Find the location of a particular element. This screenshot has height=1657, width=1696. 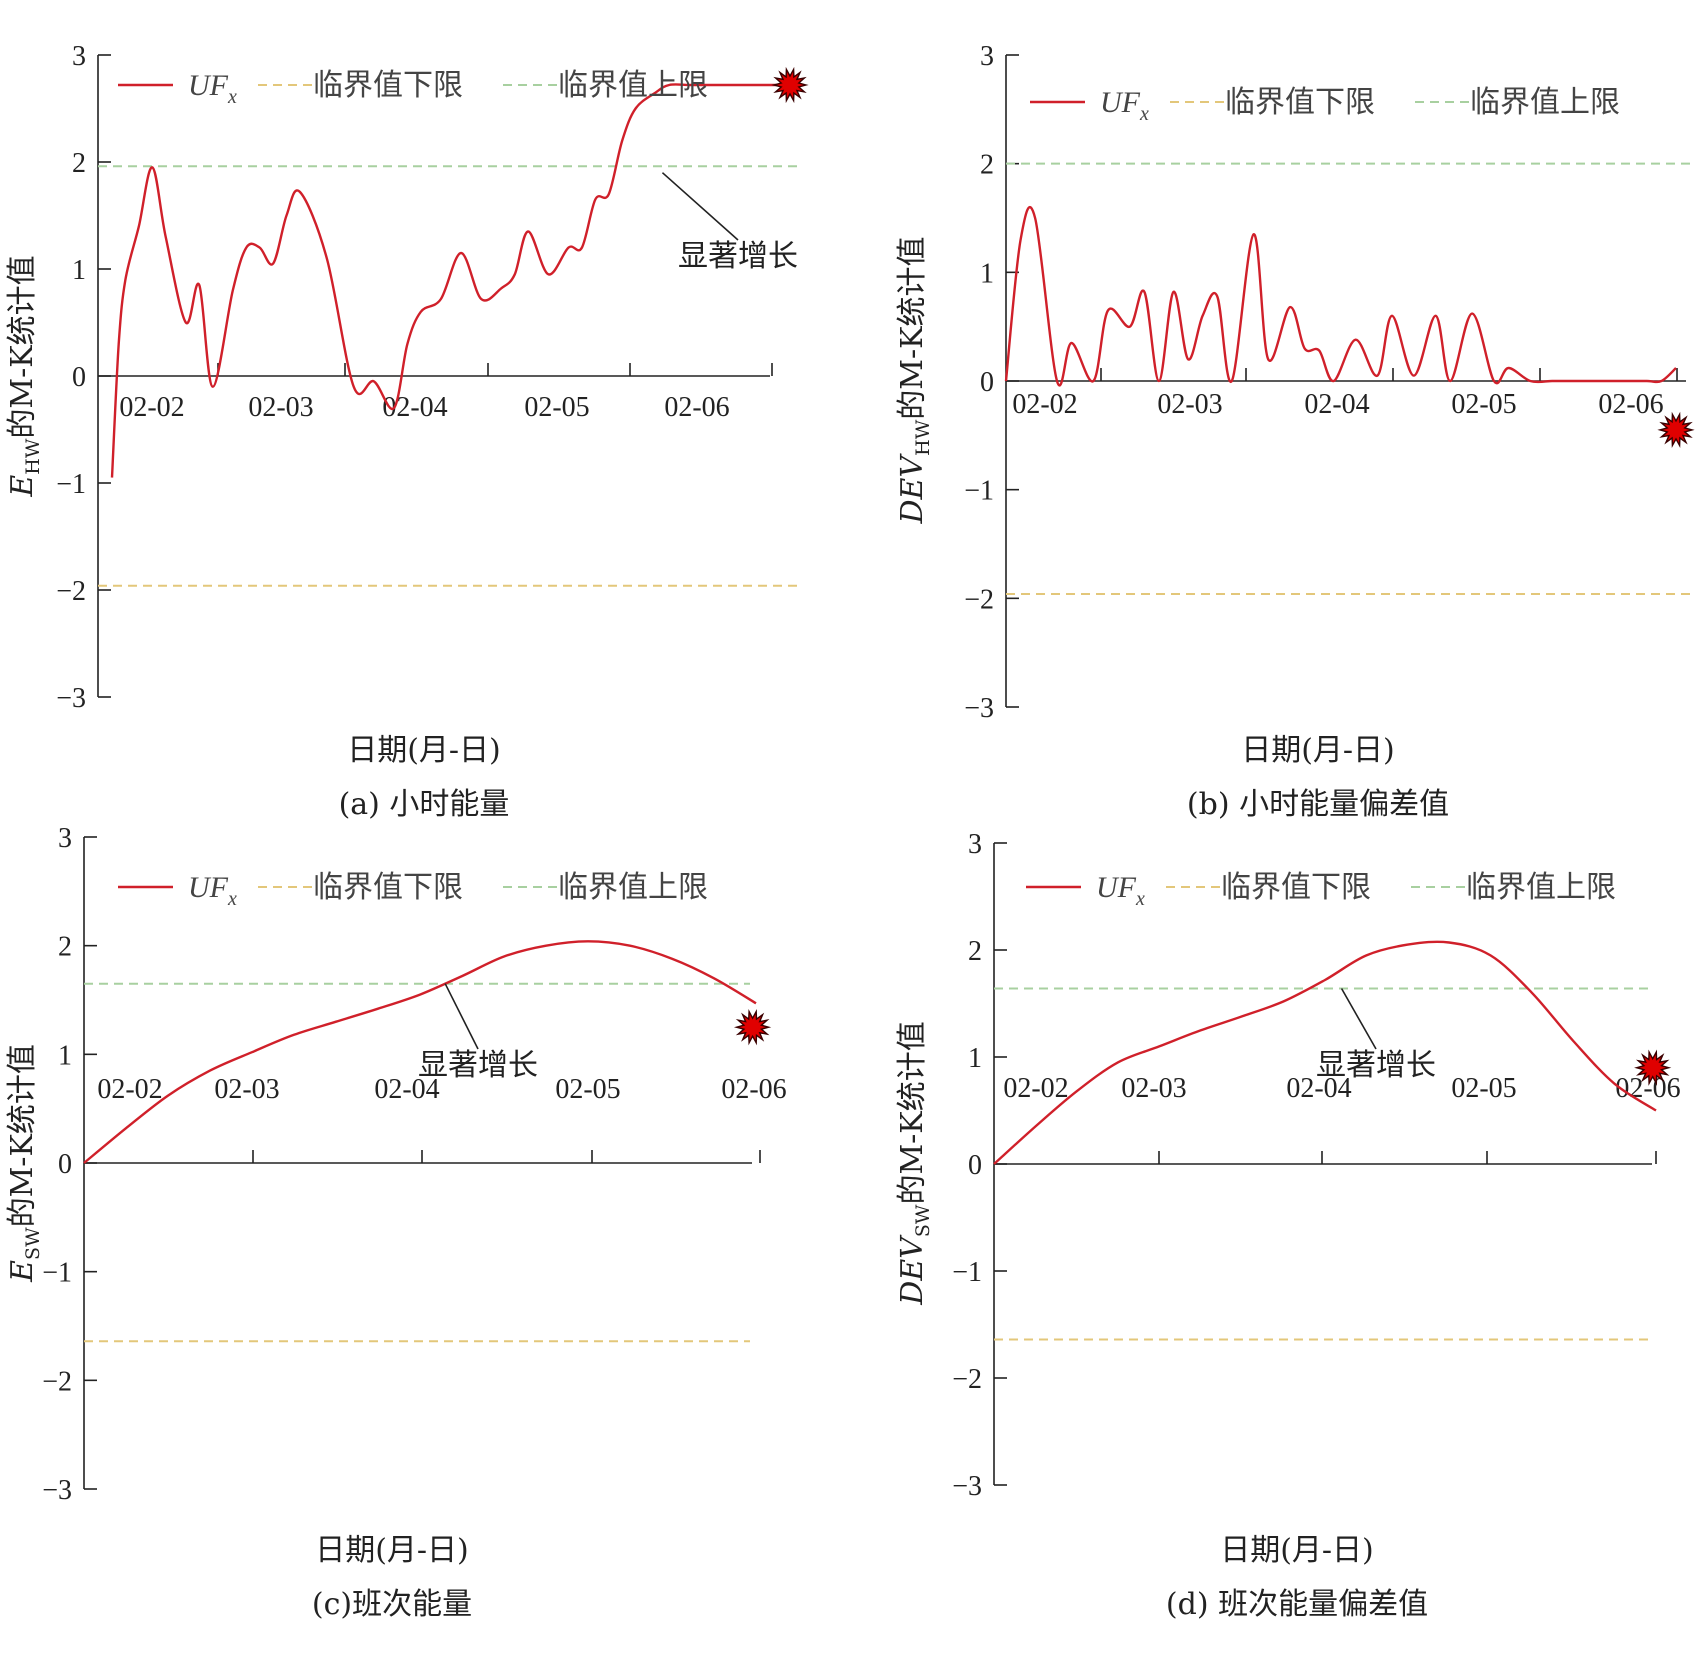

y-axis-title: DEVHW的M-K统计值 is located at coordinates (914, 380).